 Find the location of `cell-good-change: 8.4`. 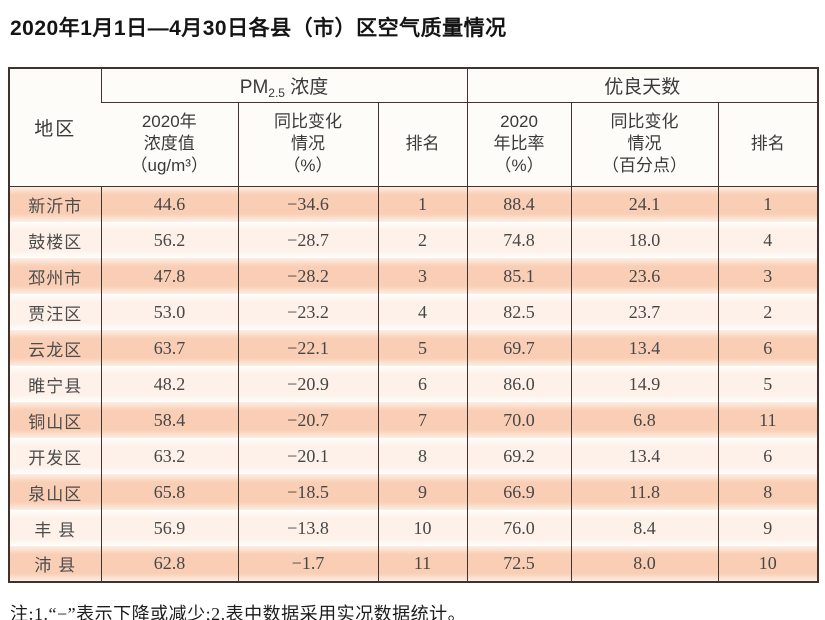

cell-good-change: 8.4 is located at coordinates (644, 528).